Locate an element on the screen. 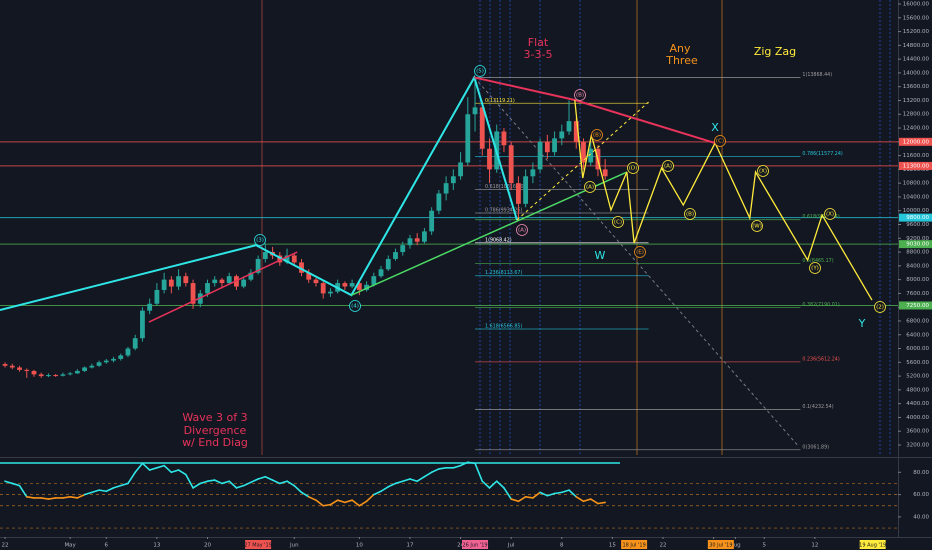 This screenshot has width=932, height=550. y-tick-label: 14800.00 is located at coordinates (916, 46).